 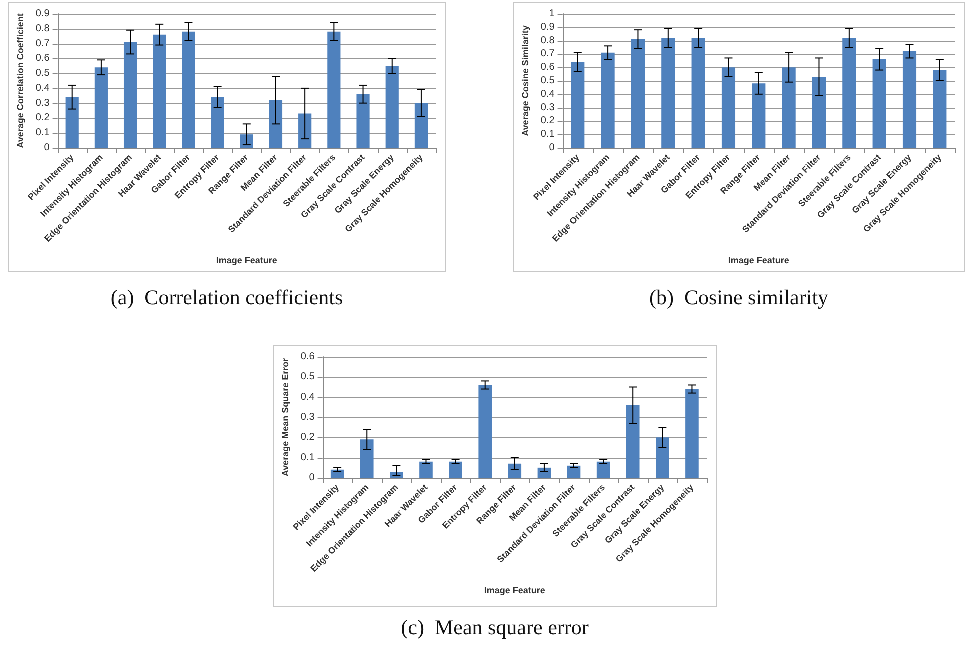 I want to click on text: (b) Cosine similarity, so click(x=739, y=298).